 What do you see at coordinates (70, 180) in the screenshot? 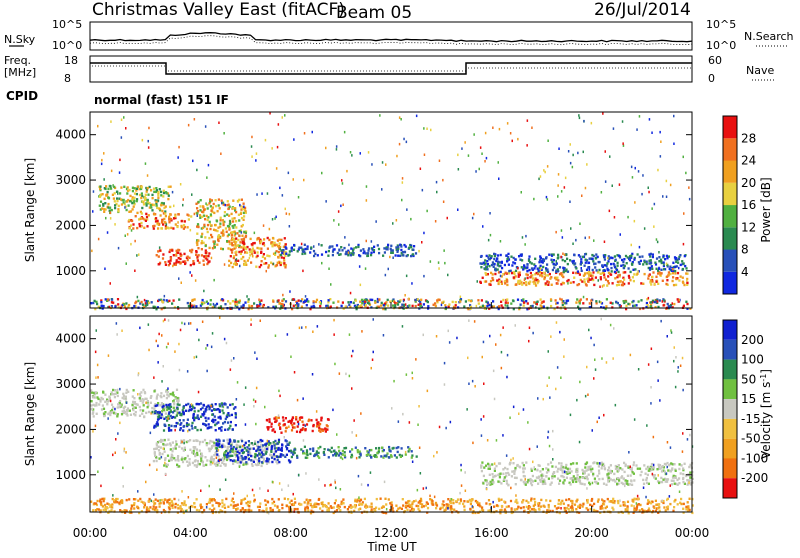
I see `y-tick-label: 3000` at bounding box center [70, 180].